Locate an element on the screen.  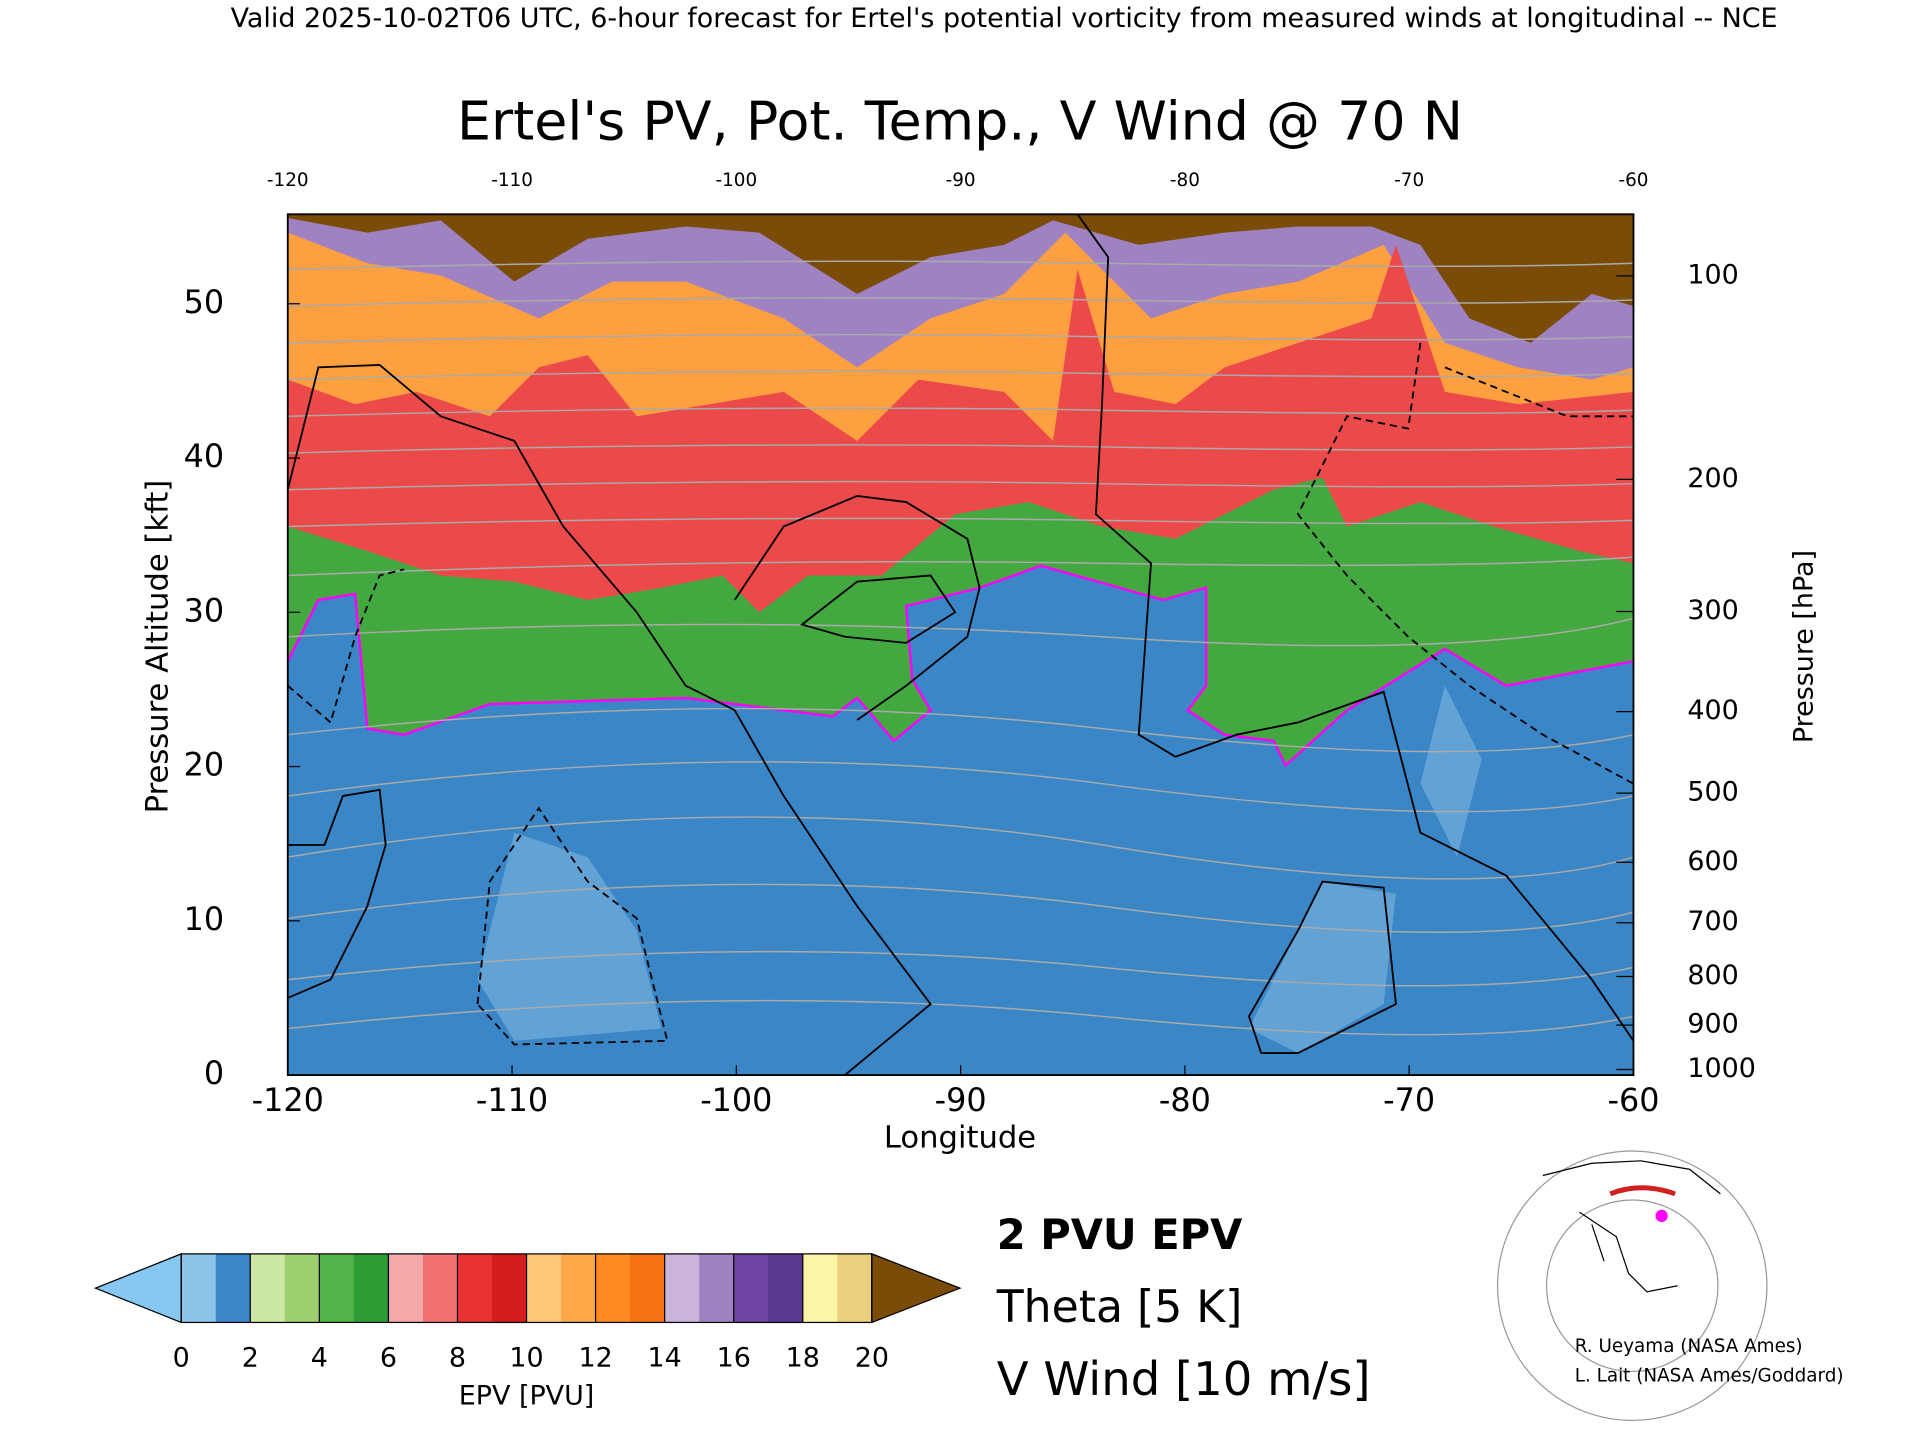
x-tick-label: -100 is located at coordinates (736, 1100).